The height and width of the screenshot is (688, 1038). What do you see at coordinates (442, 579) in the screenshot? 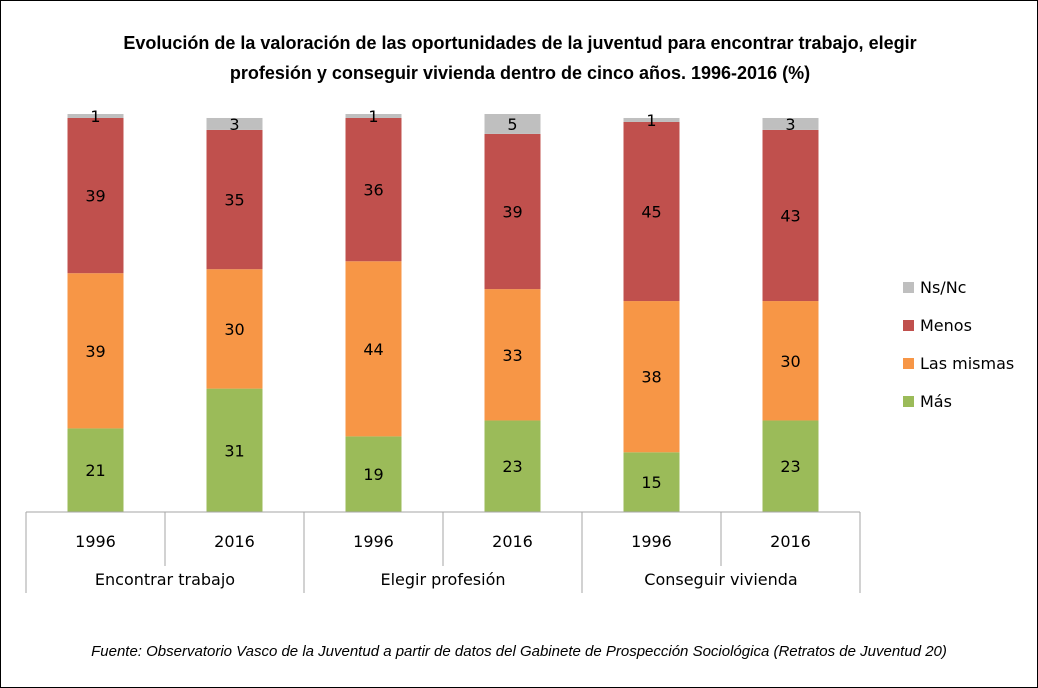
I see `group-label: Elegir profesión` at bounding box center [442, 579].